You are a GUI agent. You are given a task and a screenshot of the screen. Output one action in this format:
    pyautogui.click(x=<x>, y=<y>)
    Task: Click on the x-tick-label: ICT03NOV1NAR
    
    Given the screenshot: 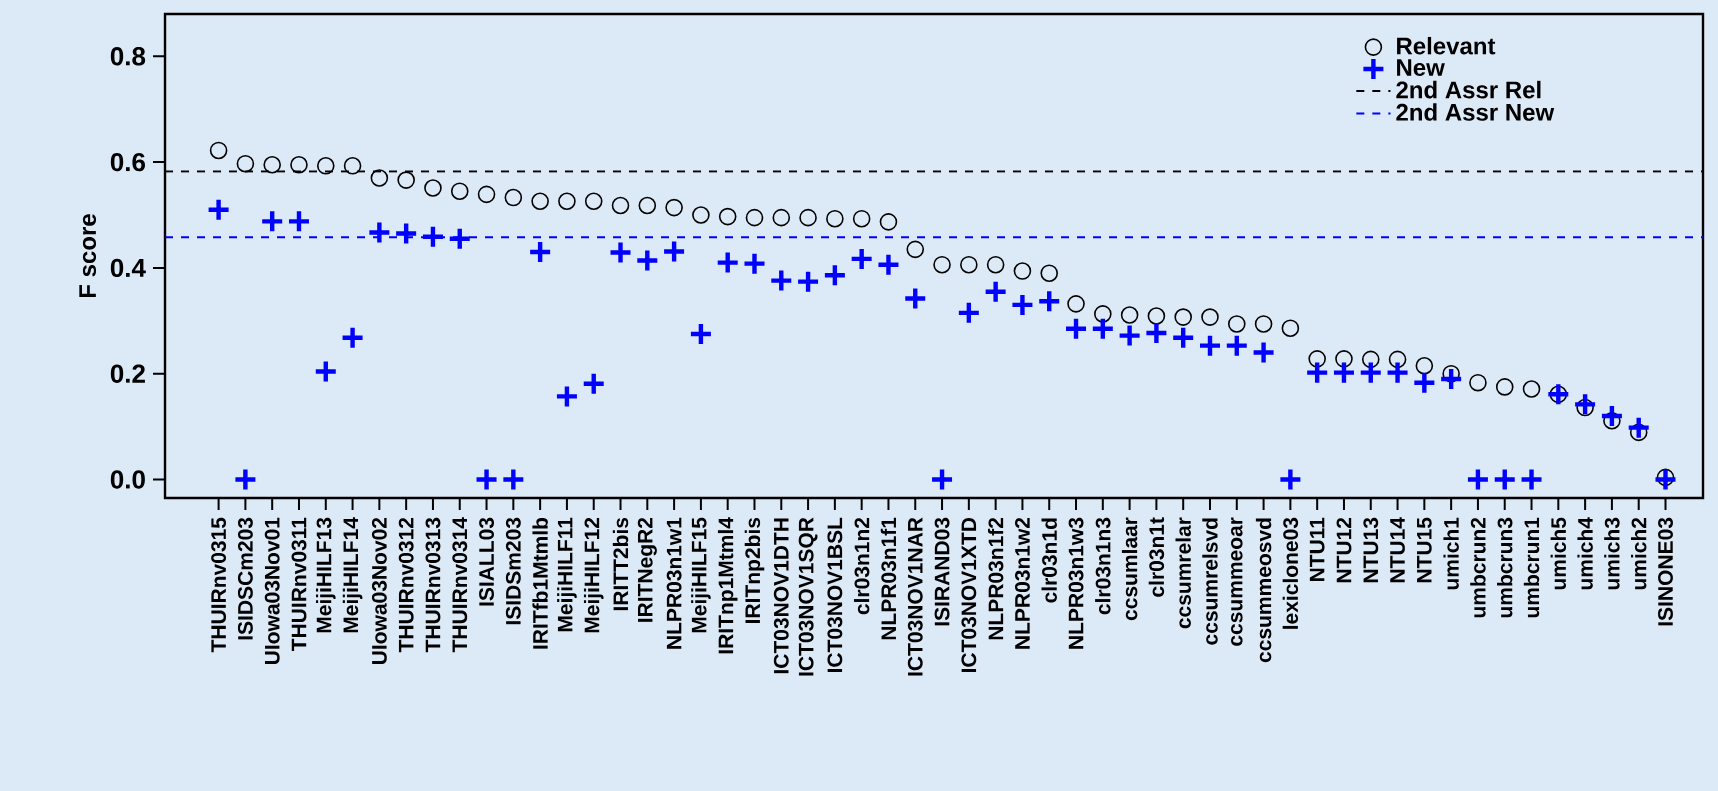 What is the action you would take?
    pyautogui.click(x=915, y=596)
    